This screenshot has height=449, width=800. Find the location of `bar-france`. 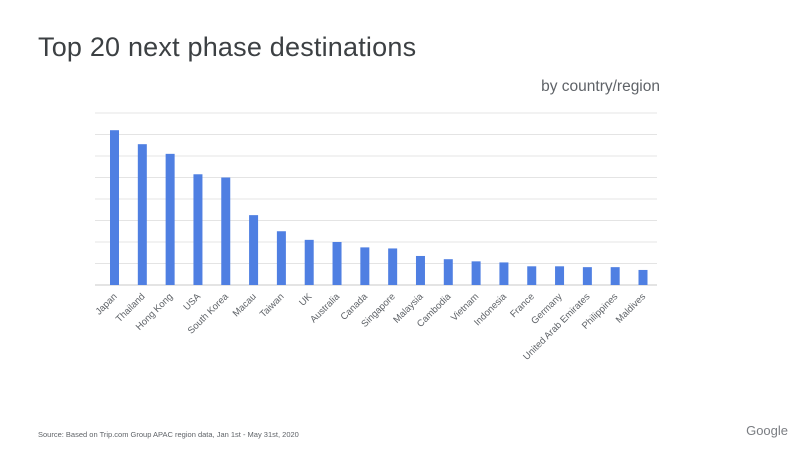

bar-france is located at coordinates (532, 275).